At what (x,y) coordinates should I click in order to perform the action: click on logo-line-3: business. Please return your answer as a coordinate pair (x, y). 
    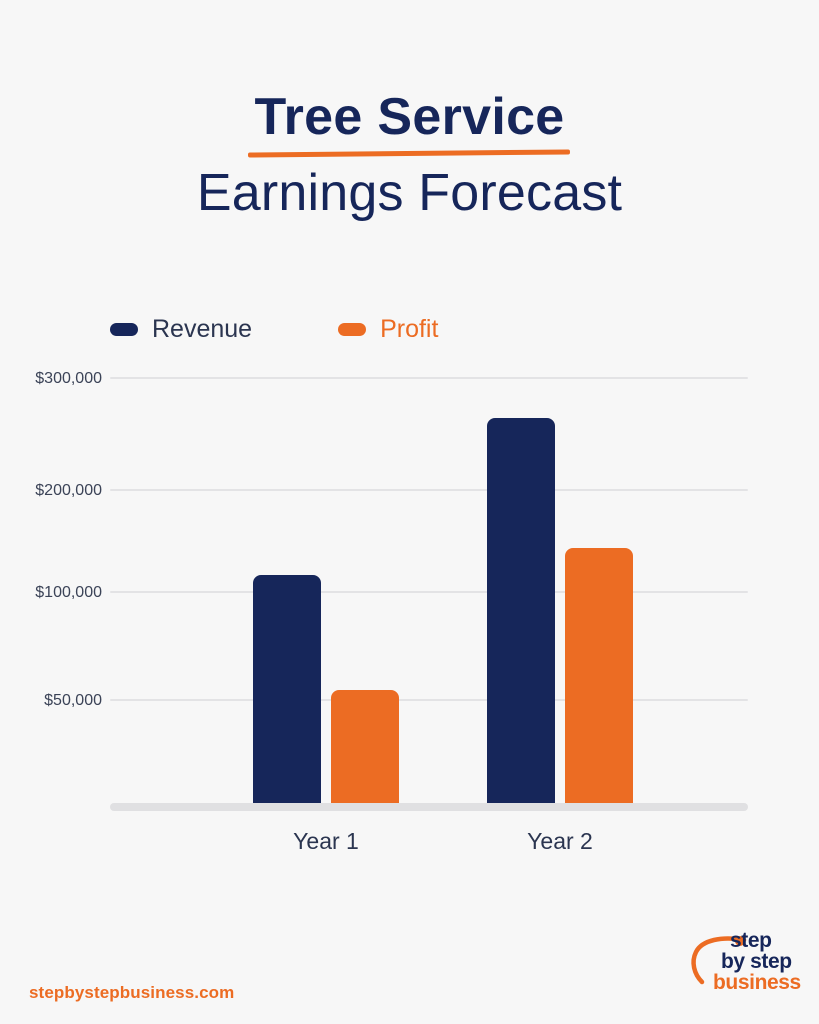
    Looking at the image, I should click on (757, 982).